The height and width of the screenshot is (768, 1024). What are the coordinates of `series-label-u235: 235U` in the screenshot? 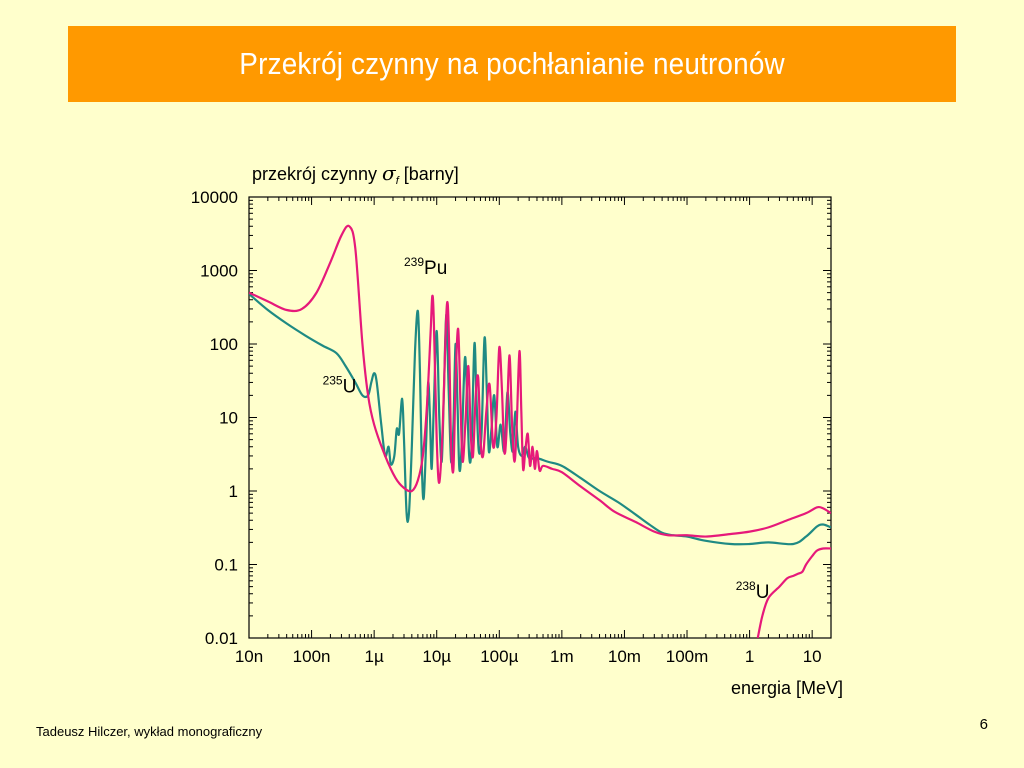 It's located at (340, 385).